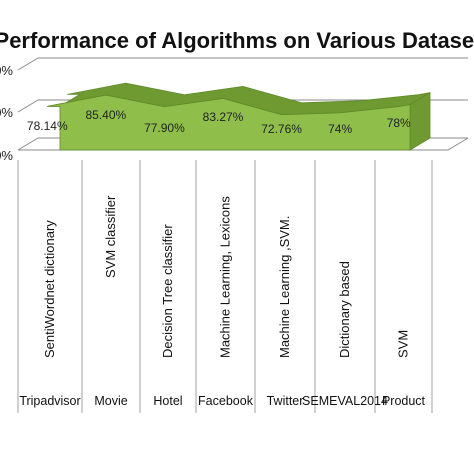 The width and height of the screenshot is (474, 474). I want to click on category-label: Twitter, so click(285, 401).